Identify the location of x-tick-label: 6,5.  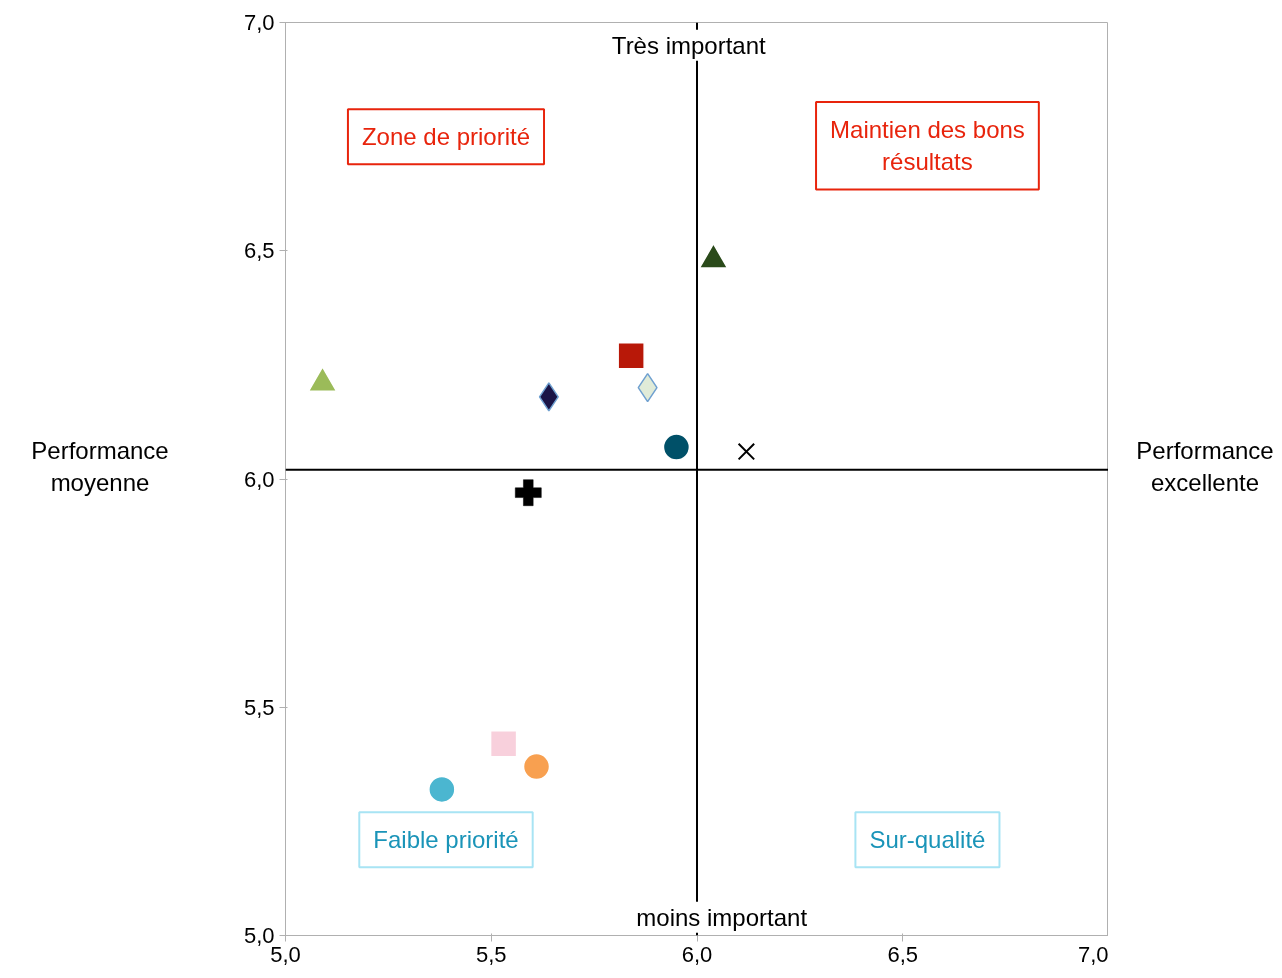
(903, 954).